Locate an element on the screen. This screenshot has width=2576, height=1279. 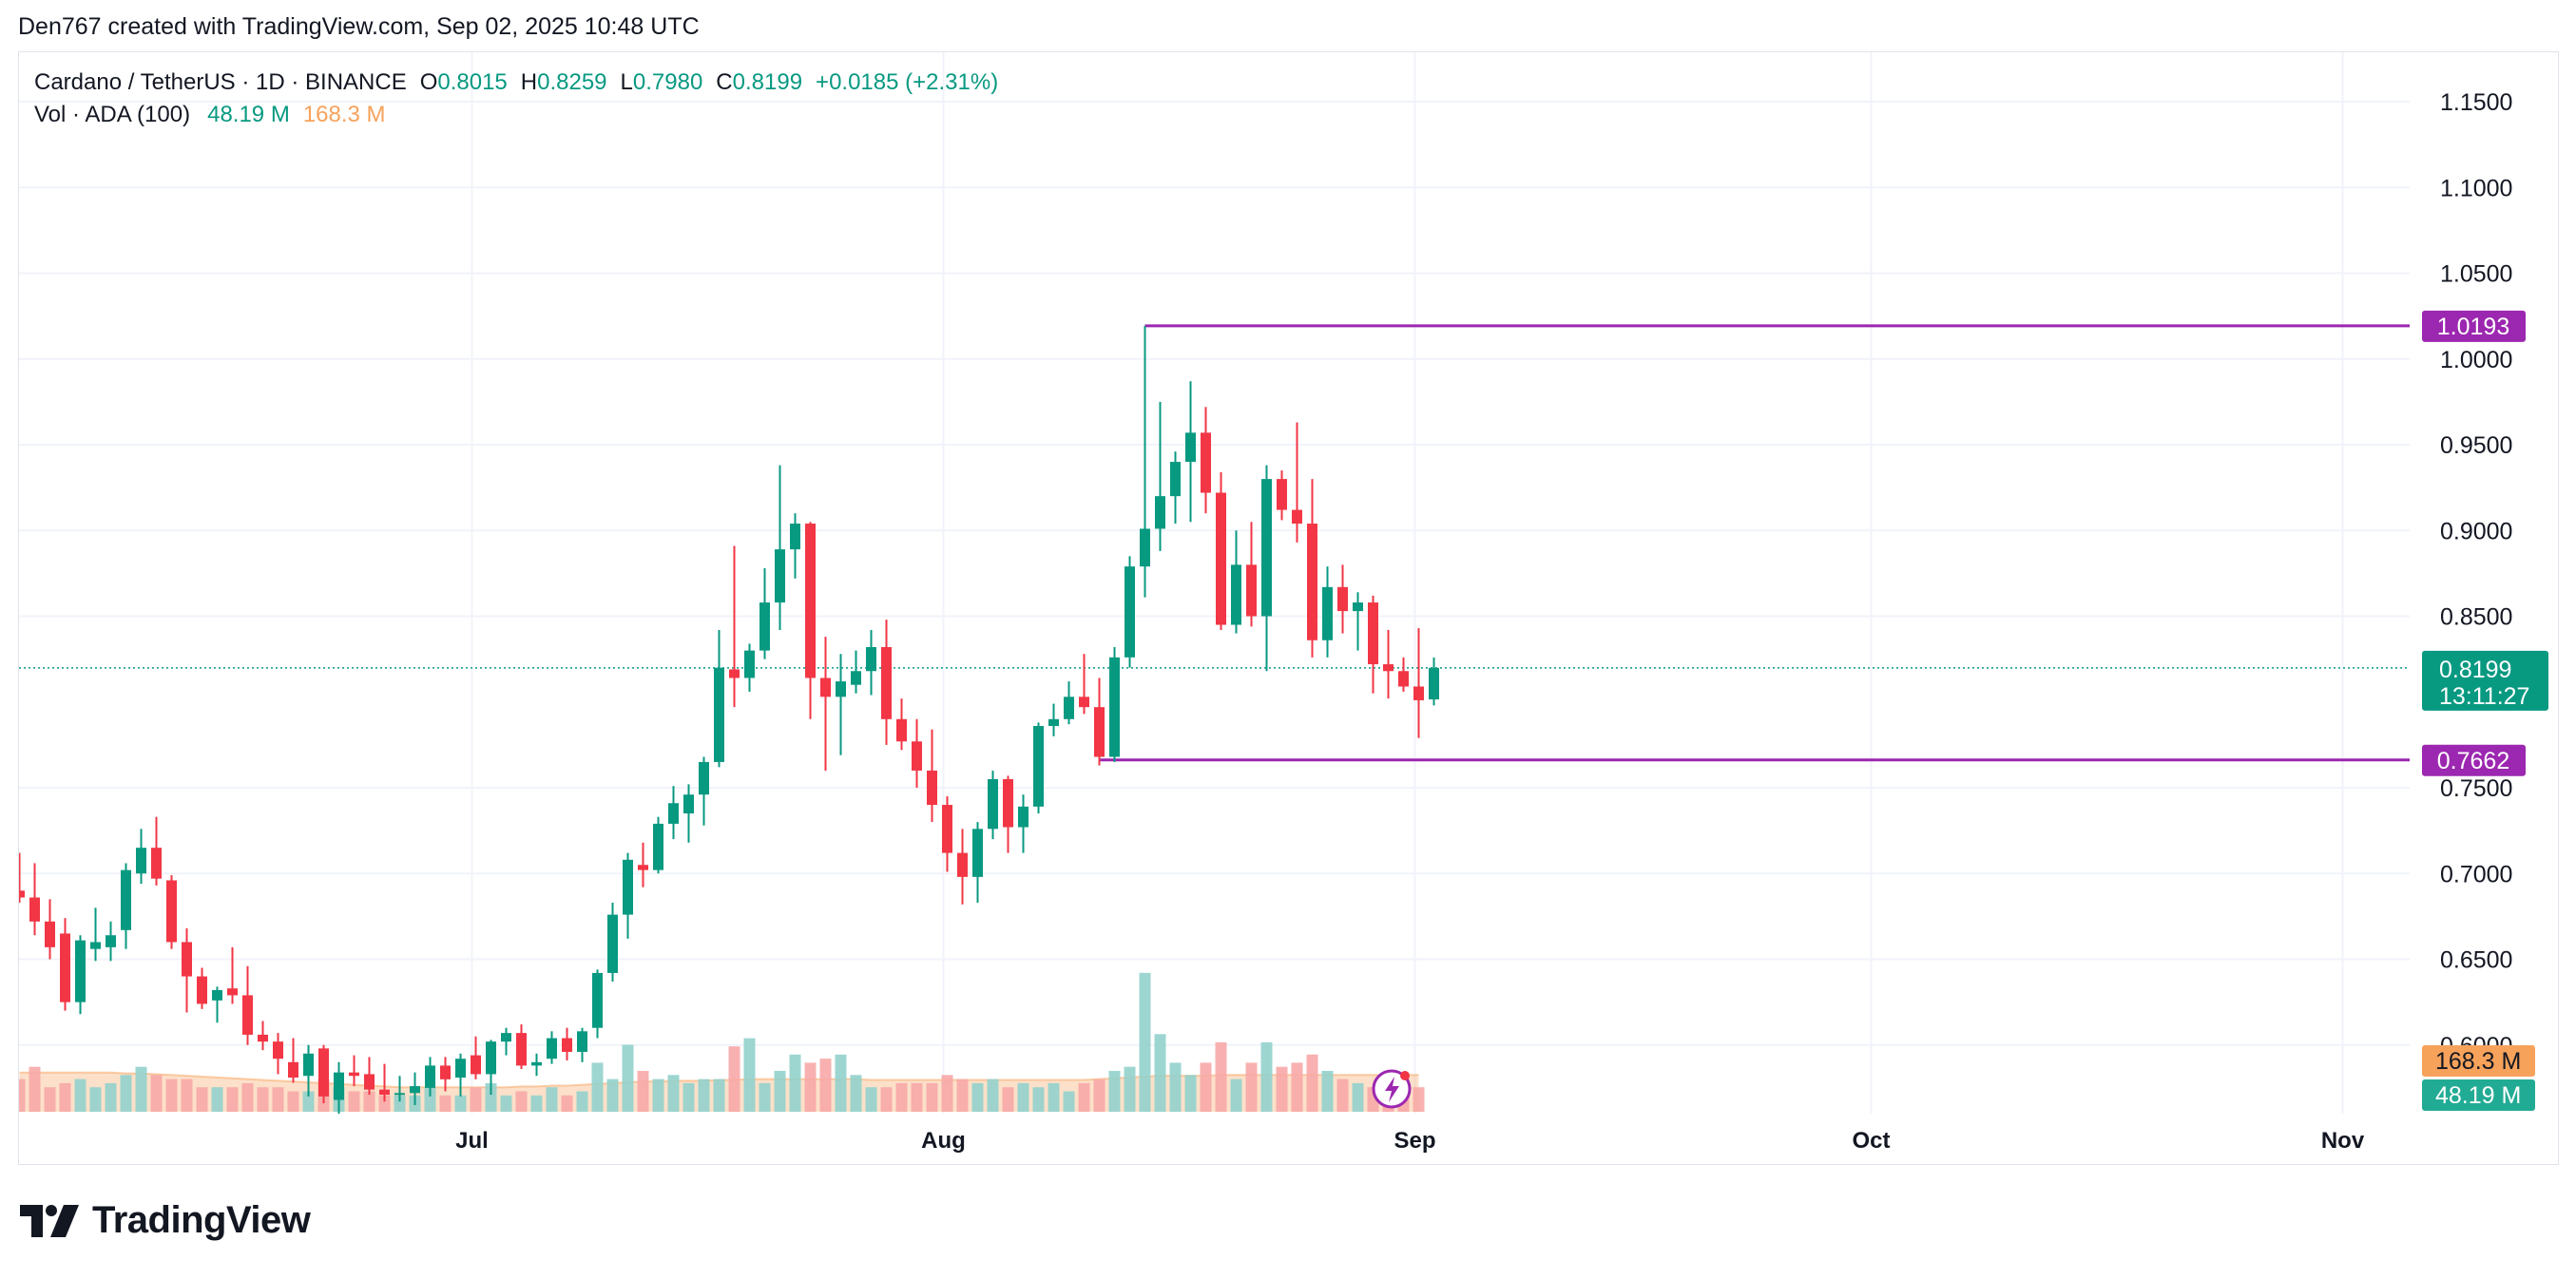
y-tick-label: 1.0000 is located at coordinates (2476, 360).